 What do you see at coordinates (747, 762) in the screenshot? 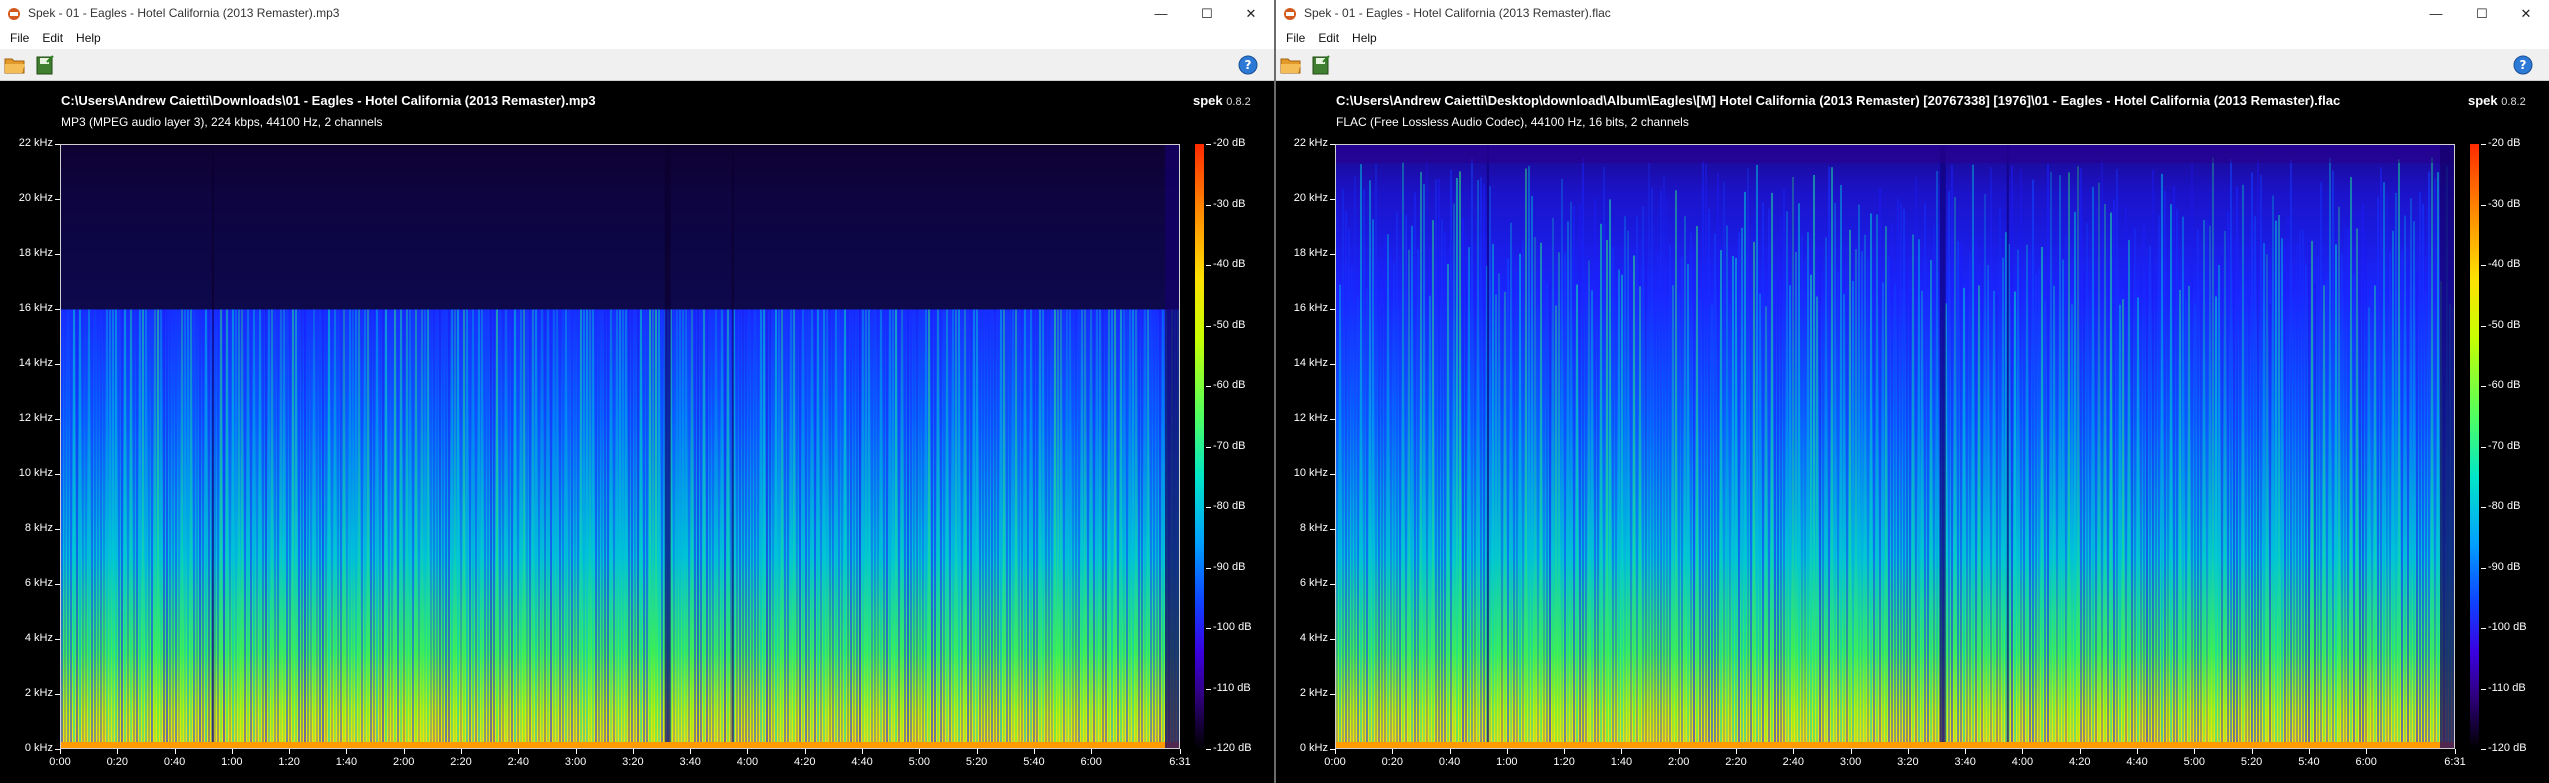
I see `x-tick-label: 4:00` at bounding box center [747, 762].